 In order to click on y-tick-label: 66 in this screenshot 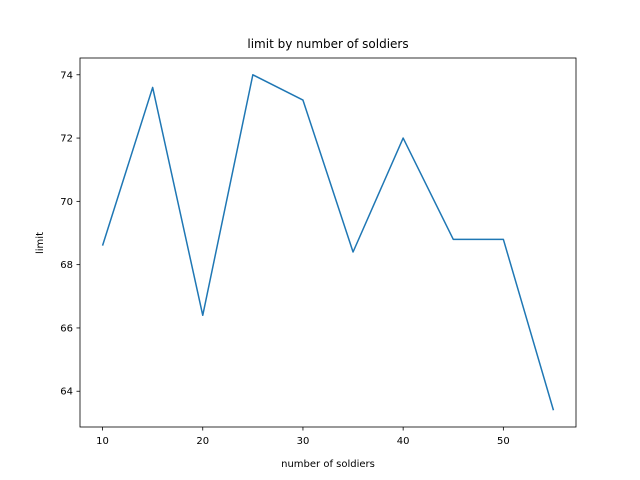, I will do `click(66, 328)`.